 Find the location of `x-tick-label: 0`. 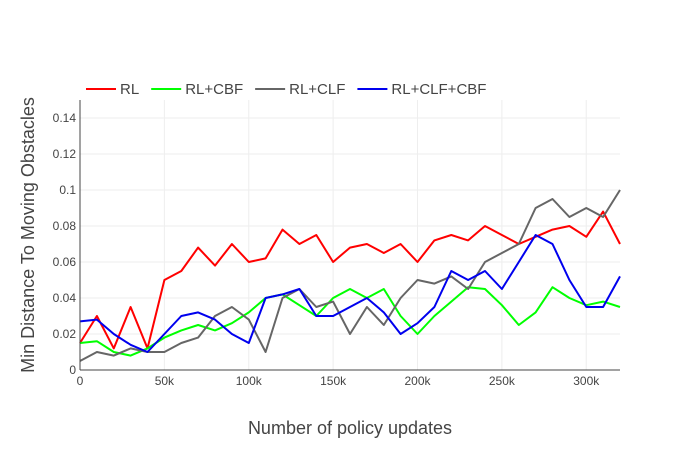

x-tick-label: 0 is located at coordinates (80, 381).